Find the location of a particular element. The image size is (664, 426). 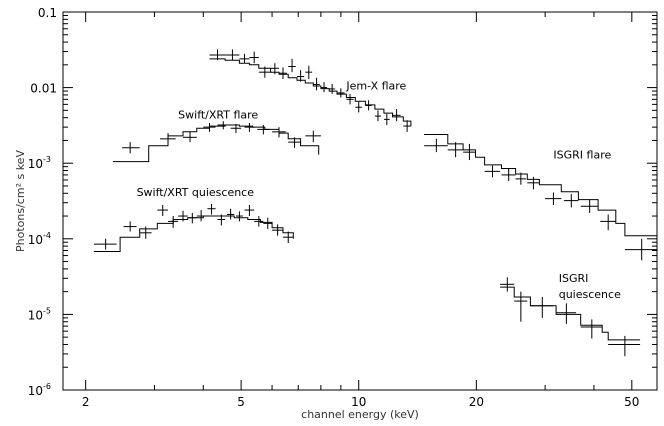

annotation-label: ISGRI is located at coordinates (574, 278).